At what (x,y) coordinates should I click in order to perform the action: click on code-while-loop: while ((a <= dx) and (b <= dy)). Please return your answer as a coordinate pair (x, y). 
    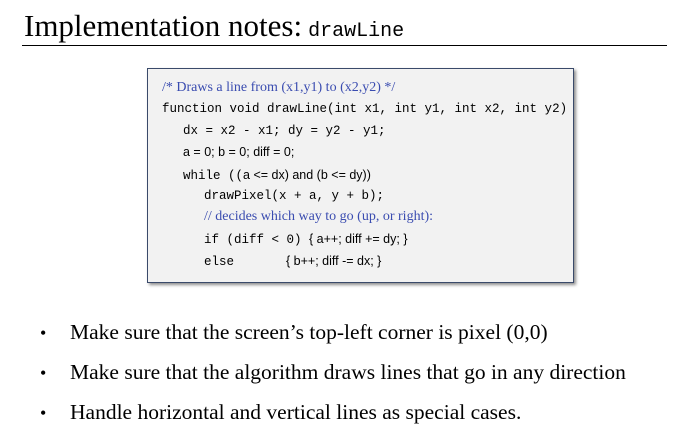
    Looking at the image, I should click on (277, 175).